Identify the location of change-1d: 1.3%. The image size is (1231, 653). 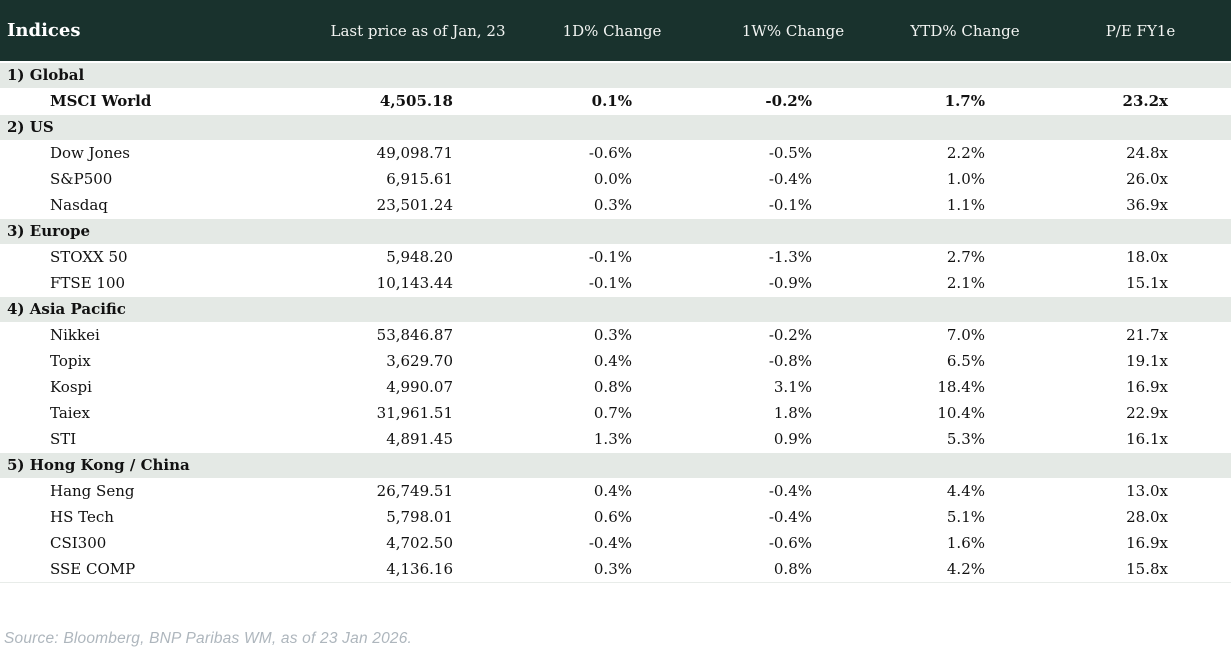
(612, 439).